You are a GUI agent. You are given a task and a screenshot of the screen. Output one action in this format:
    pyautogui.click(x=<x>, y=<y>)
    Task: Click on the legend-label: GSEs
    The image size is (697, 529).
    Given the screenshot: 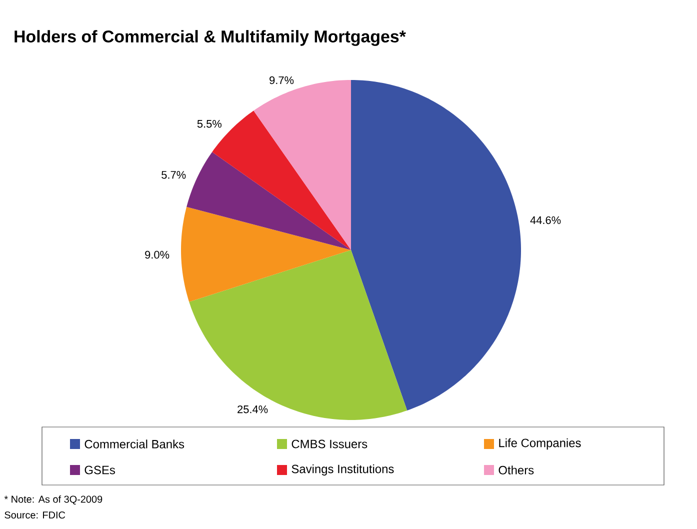 What is the action you would take?
    pyautogui.click(x=99, y=470)
    